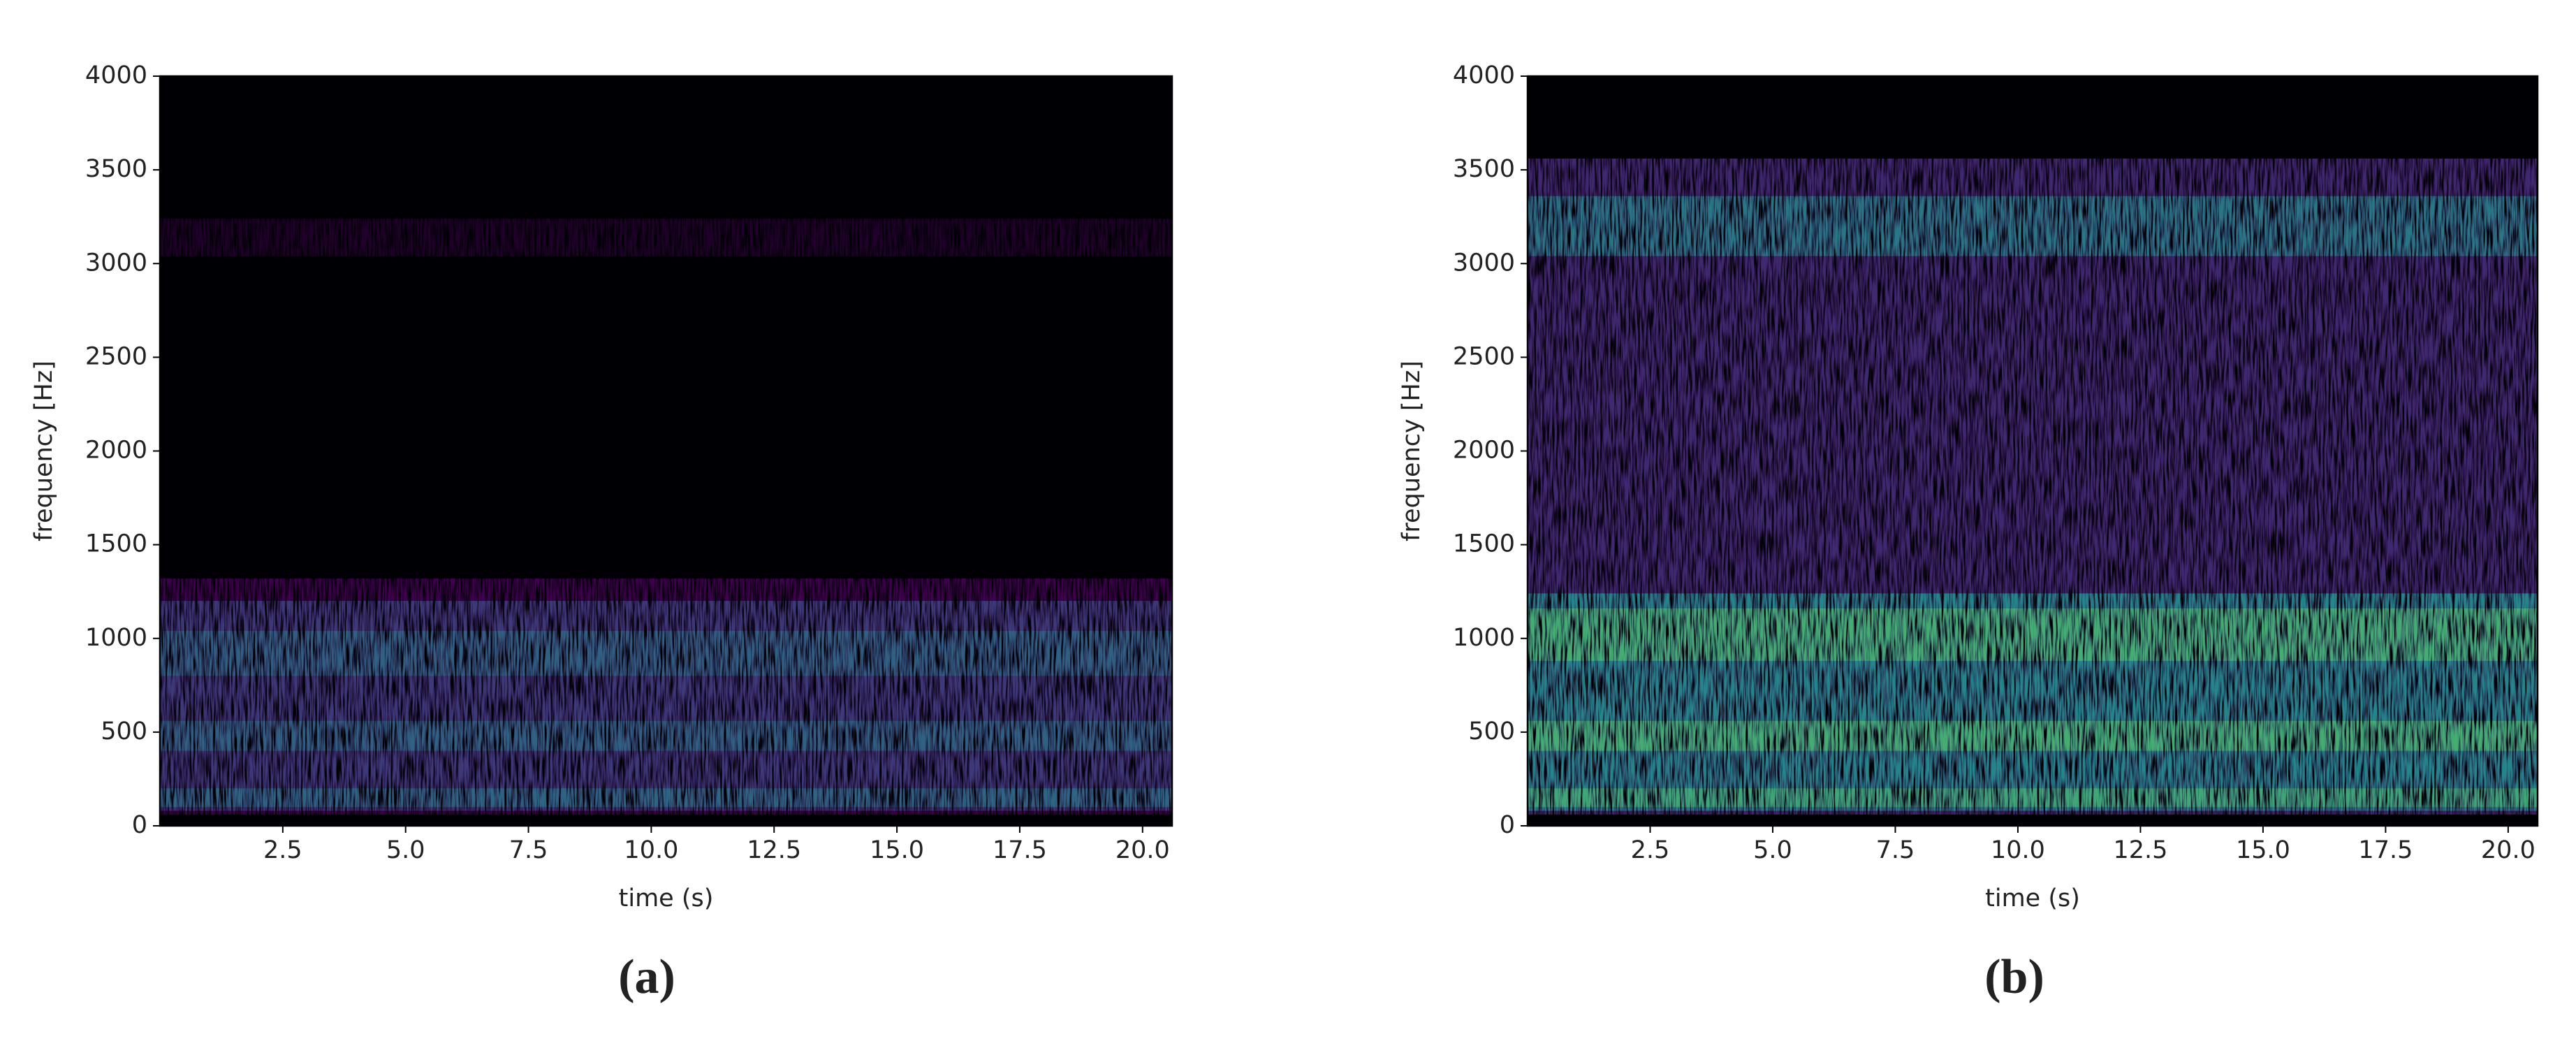  I want to click on caption: (a), so click(646, 977).